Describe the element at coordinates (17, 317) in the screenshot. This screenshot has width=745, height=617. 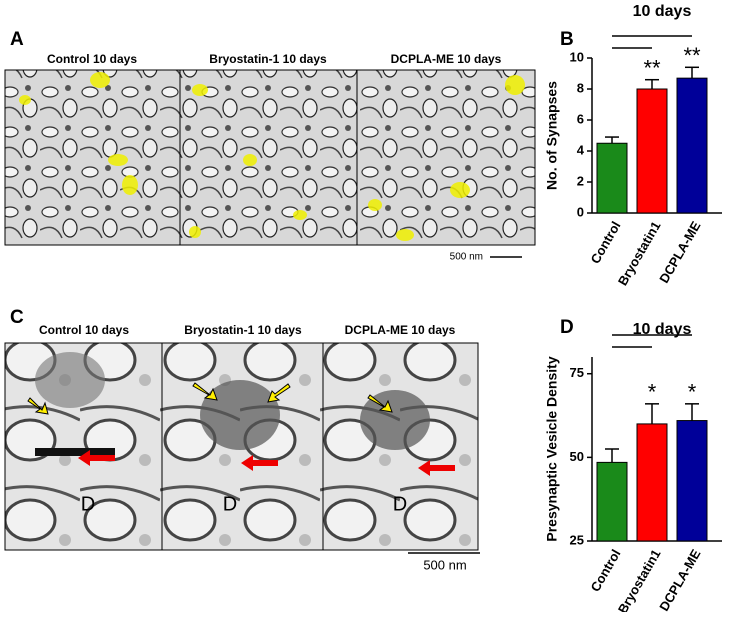
I see `panel-label: C` at that location.